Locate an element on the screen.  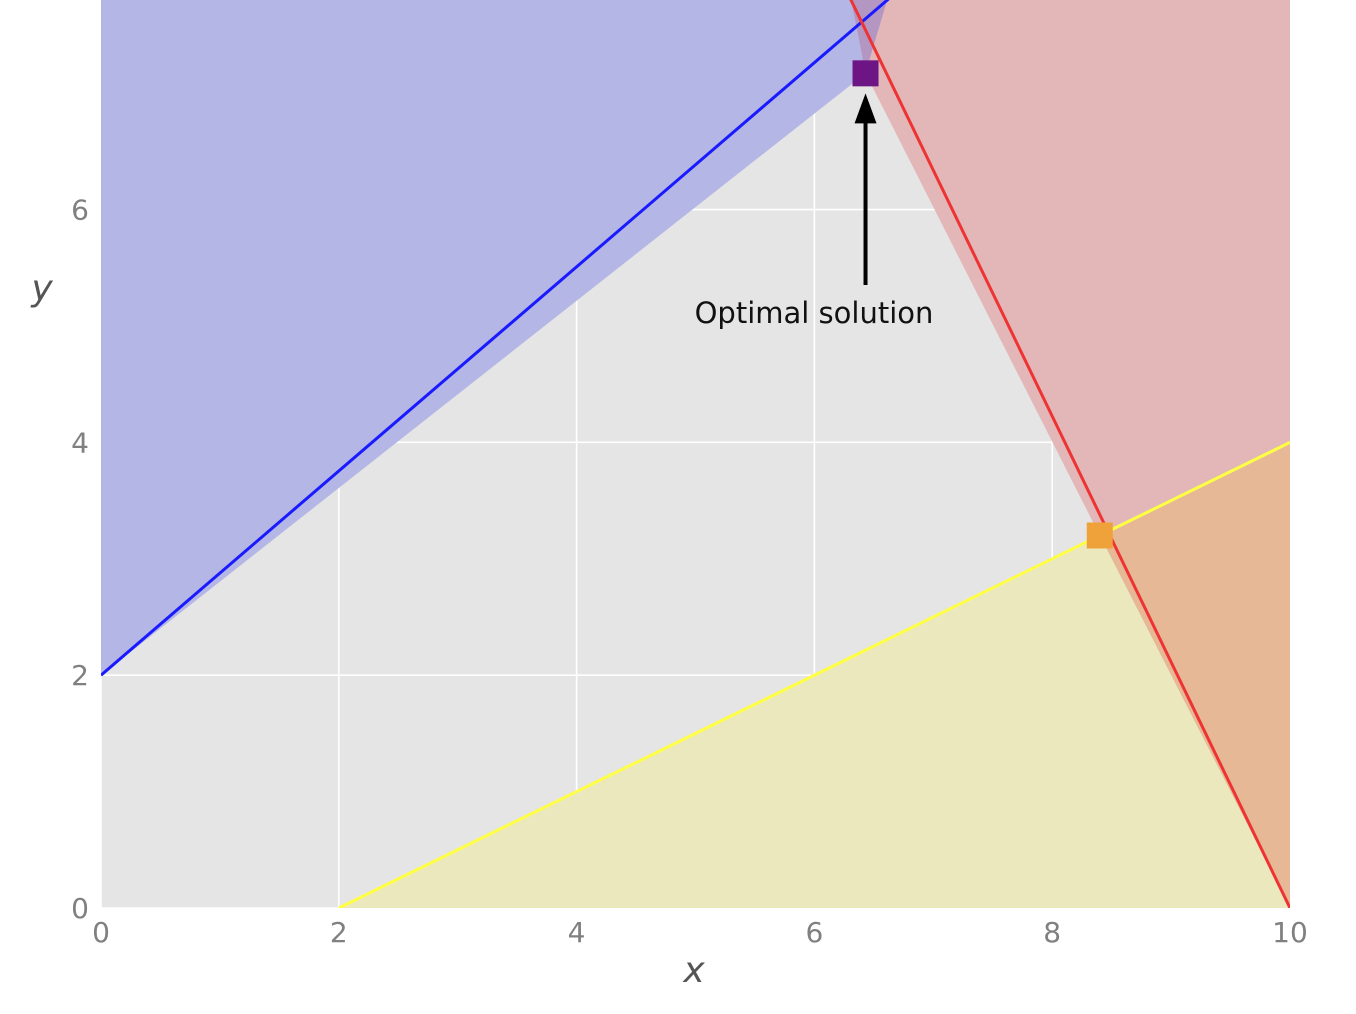
x-tick-label: 8 is located at coordinates (1052, 932).